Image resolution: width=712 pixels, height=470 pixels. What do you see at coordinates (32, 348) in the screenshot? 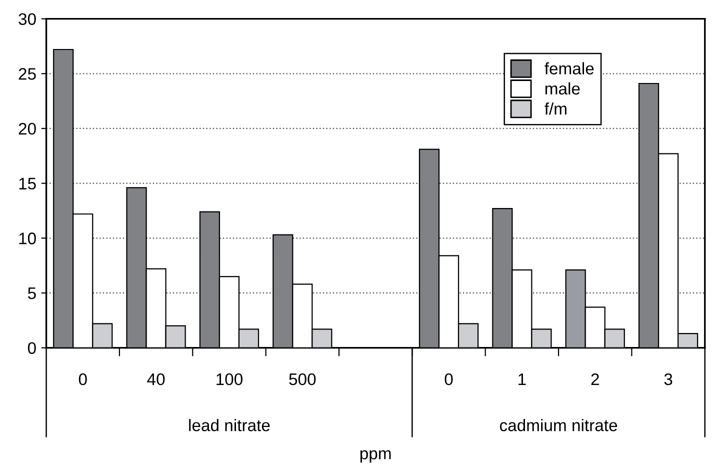
I see `y-tick-label: 0` at bounding box center [32, 348].